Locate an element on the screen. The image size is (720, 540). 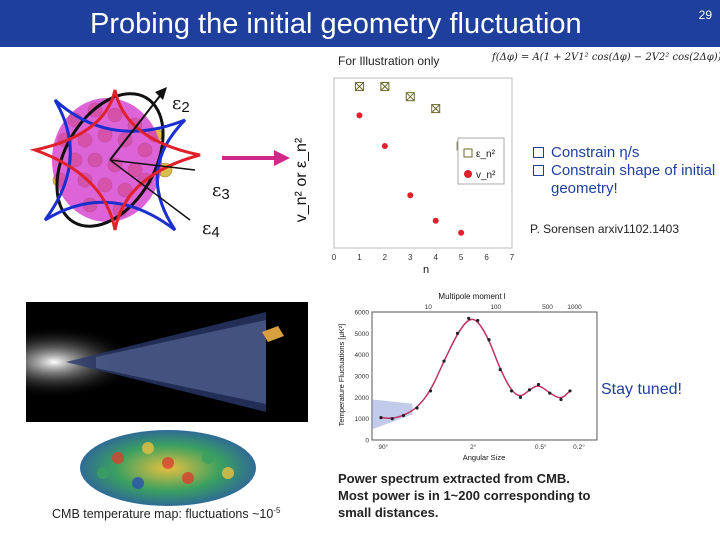
shape-e4 is located at coordinates (115, 160).